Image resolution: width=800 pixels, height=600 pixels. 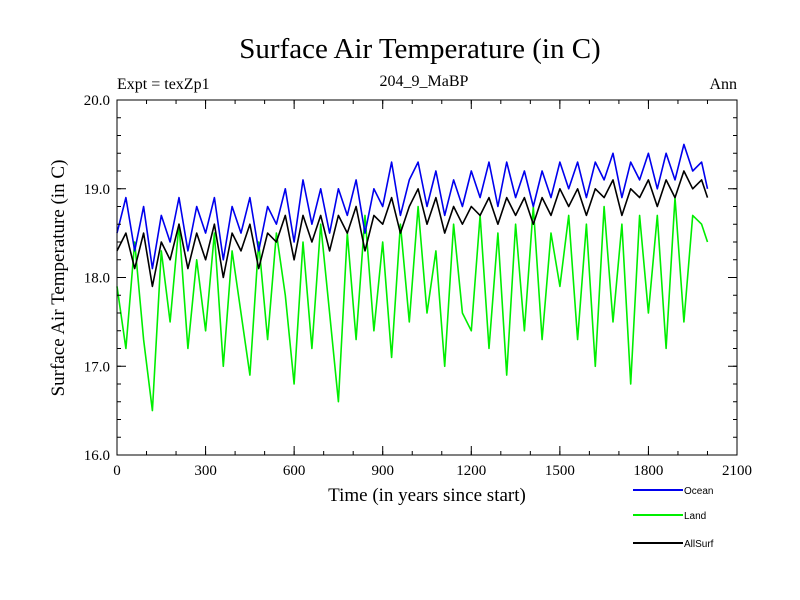 What do you see at coordinates (424, 81) in the screenshot?
I see `period-label: 204_9_MaBP` at bounding box center [424, 81].